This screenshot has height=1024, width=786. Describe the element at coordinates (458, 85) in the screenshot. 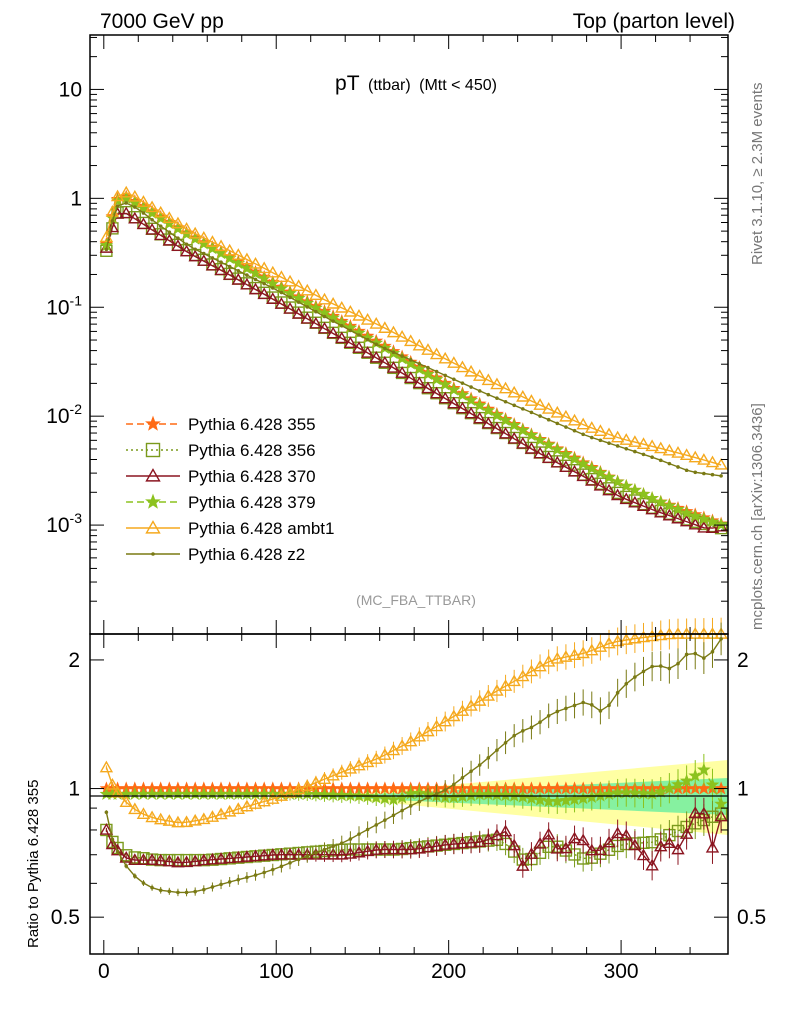

I see `title-sub2: (Mtt < 450)` at that location.